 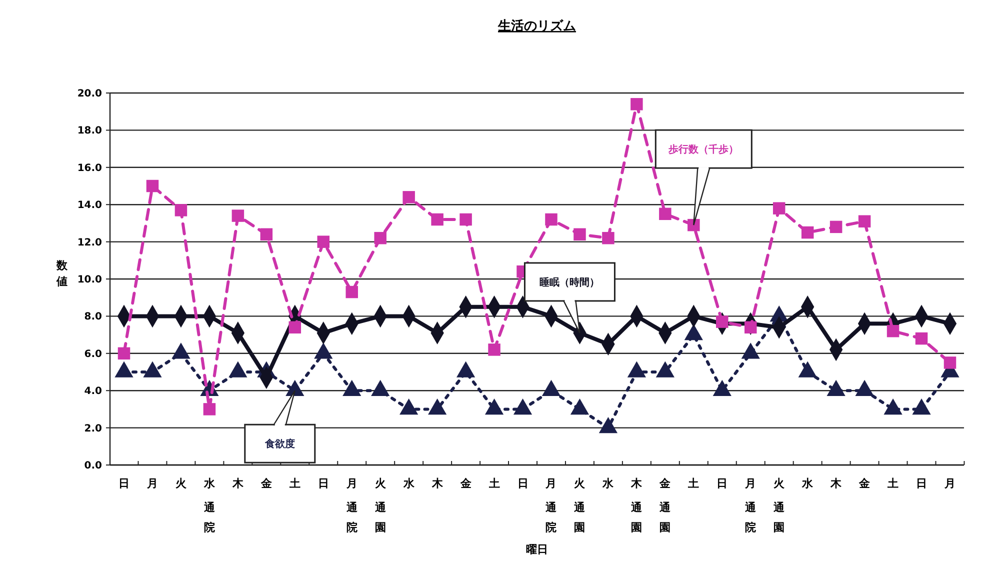 What do you see at coordinates (89, 168) in the screenshot?
I see `y-tick-label: 16.0` at bounding box center [89, 168].